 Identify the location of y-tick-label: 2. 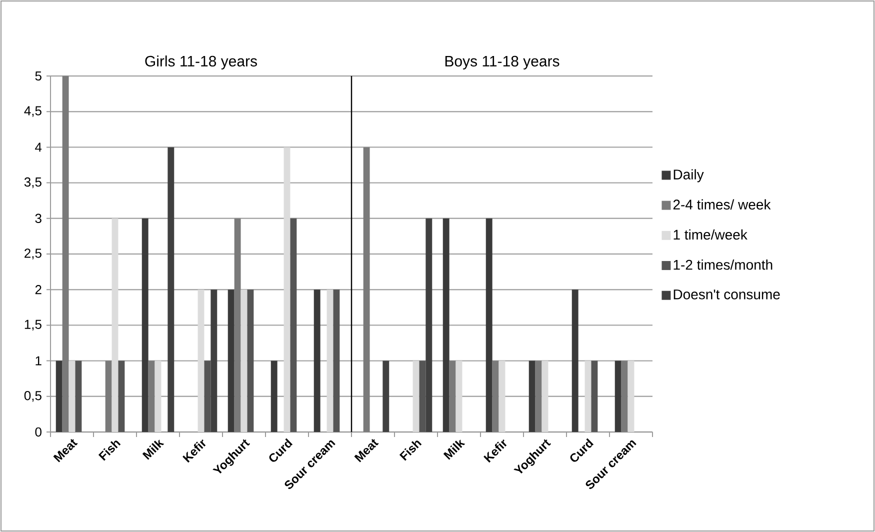
(38, 289).